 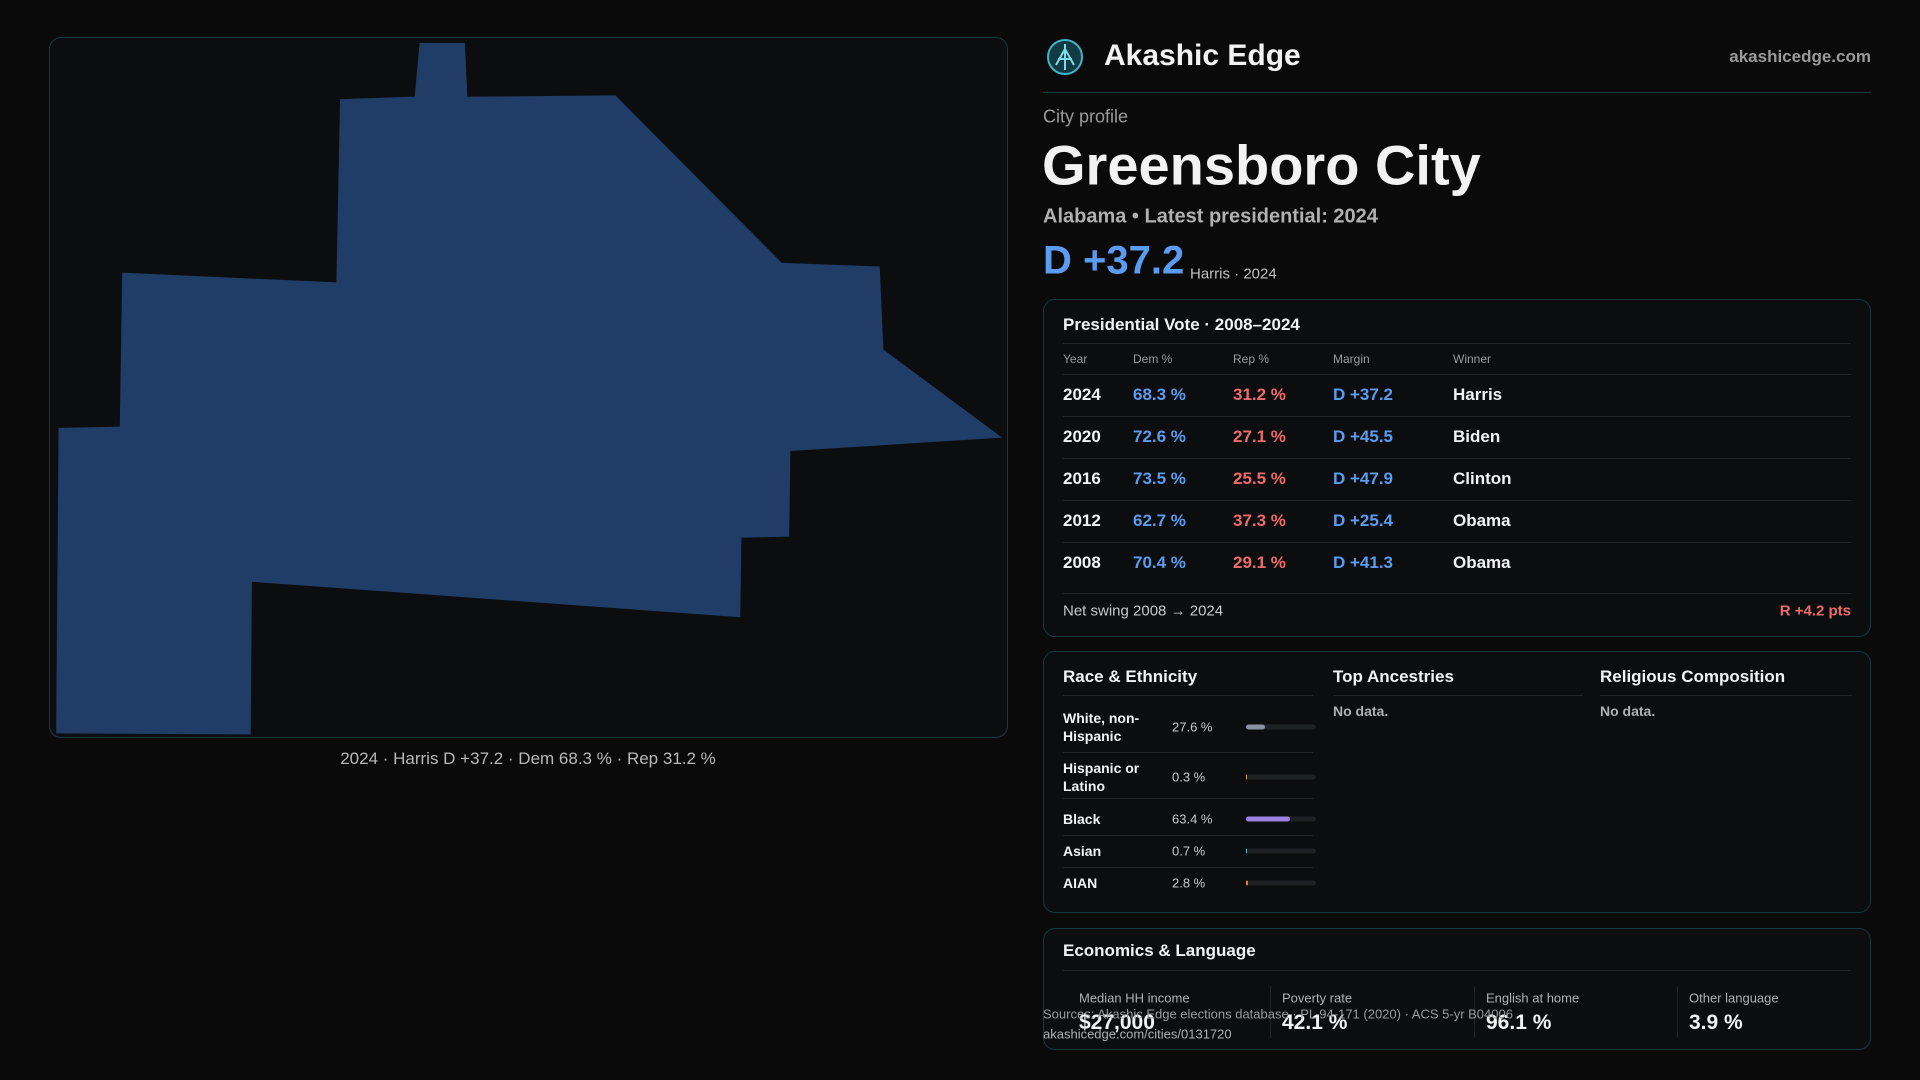 What do you see at coordinates (1800, 56) in the screenshot?
I see `site-link: akashicedge.com` at bounding box center [1800, 56].